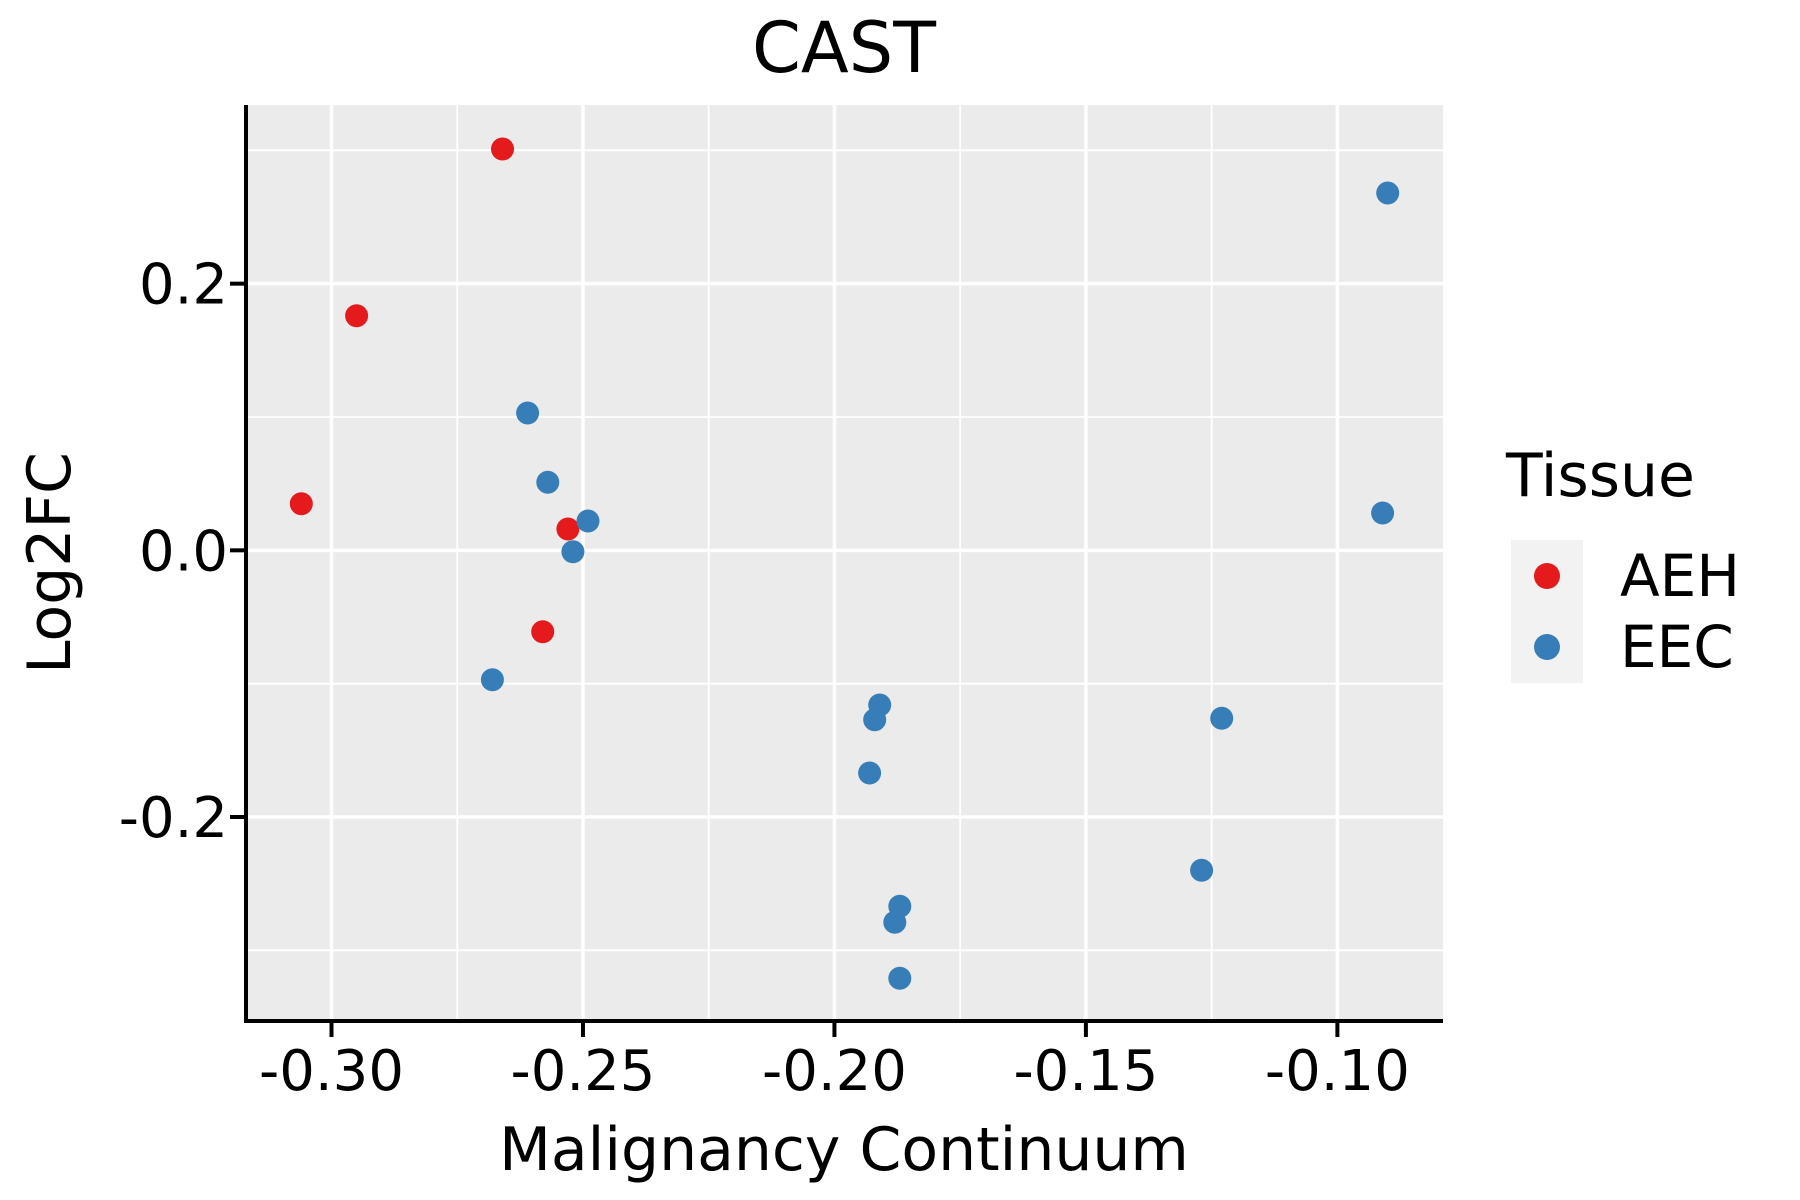 Image resolution: width=1800 pixels, height=1200 pixels. What do you see at coordinates (1677, 647) in the screenshot?
I see `legend-label-eec: EEC` at bounding box center [1677, 647].